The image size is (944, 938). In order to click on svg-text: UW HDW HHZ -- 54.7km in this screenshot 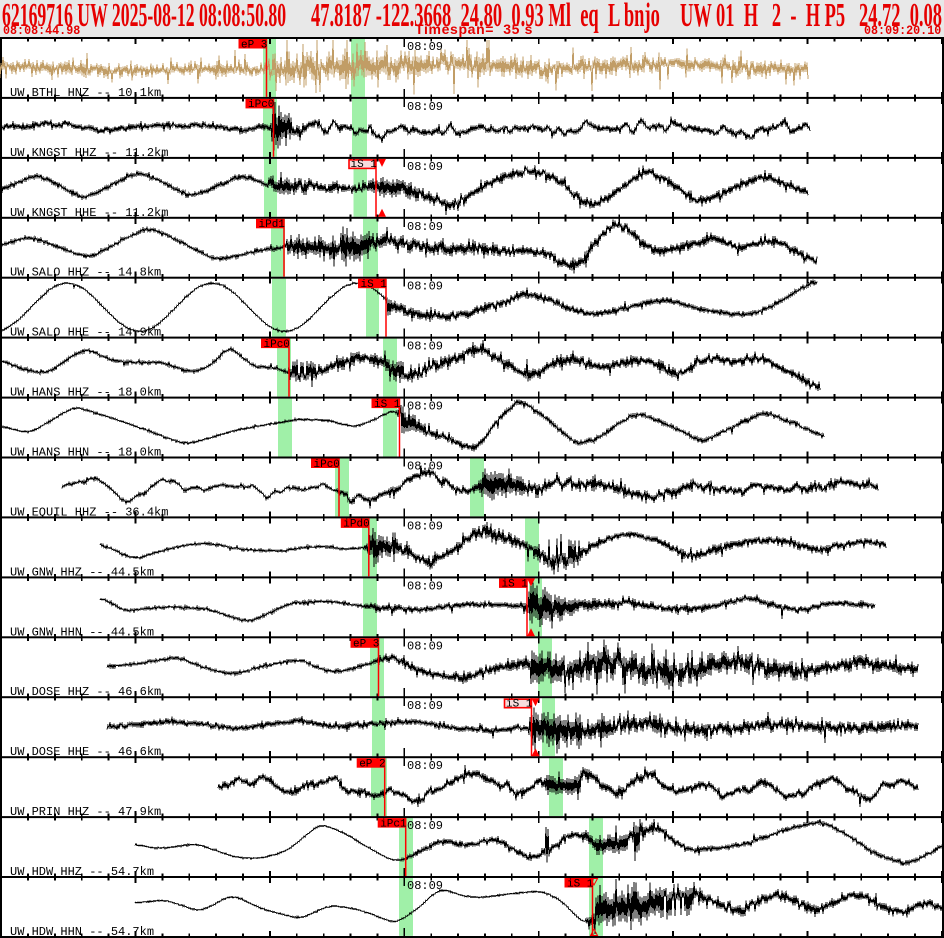, I will do `click(82, 872)`.